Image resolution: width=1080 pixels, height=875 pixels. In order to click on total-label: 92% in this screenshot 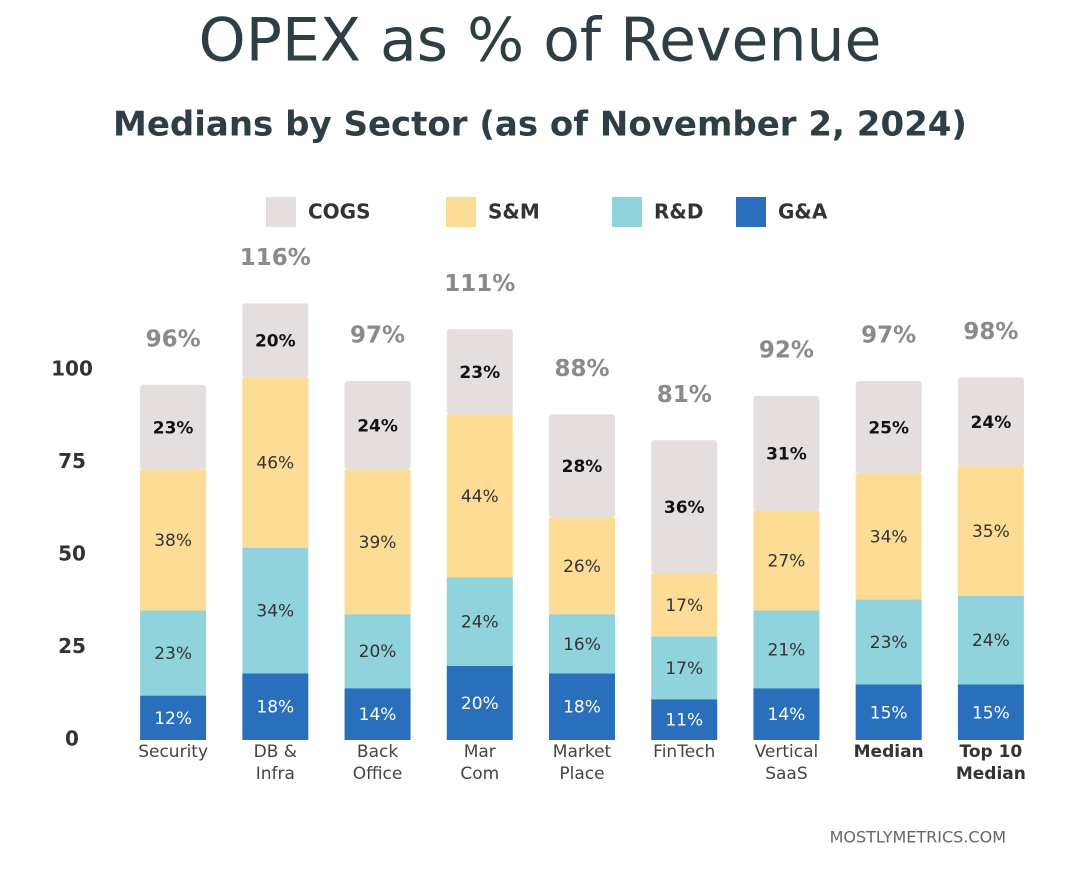, I will do `click(786, 350)`.